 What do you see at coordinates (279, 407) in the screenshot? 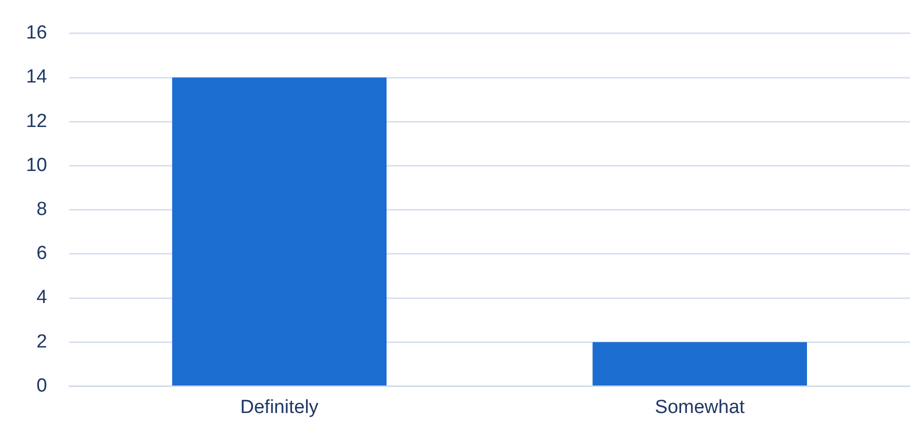
I see `x-tick-label: Definitely` at bounding box center [279, 407].